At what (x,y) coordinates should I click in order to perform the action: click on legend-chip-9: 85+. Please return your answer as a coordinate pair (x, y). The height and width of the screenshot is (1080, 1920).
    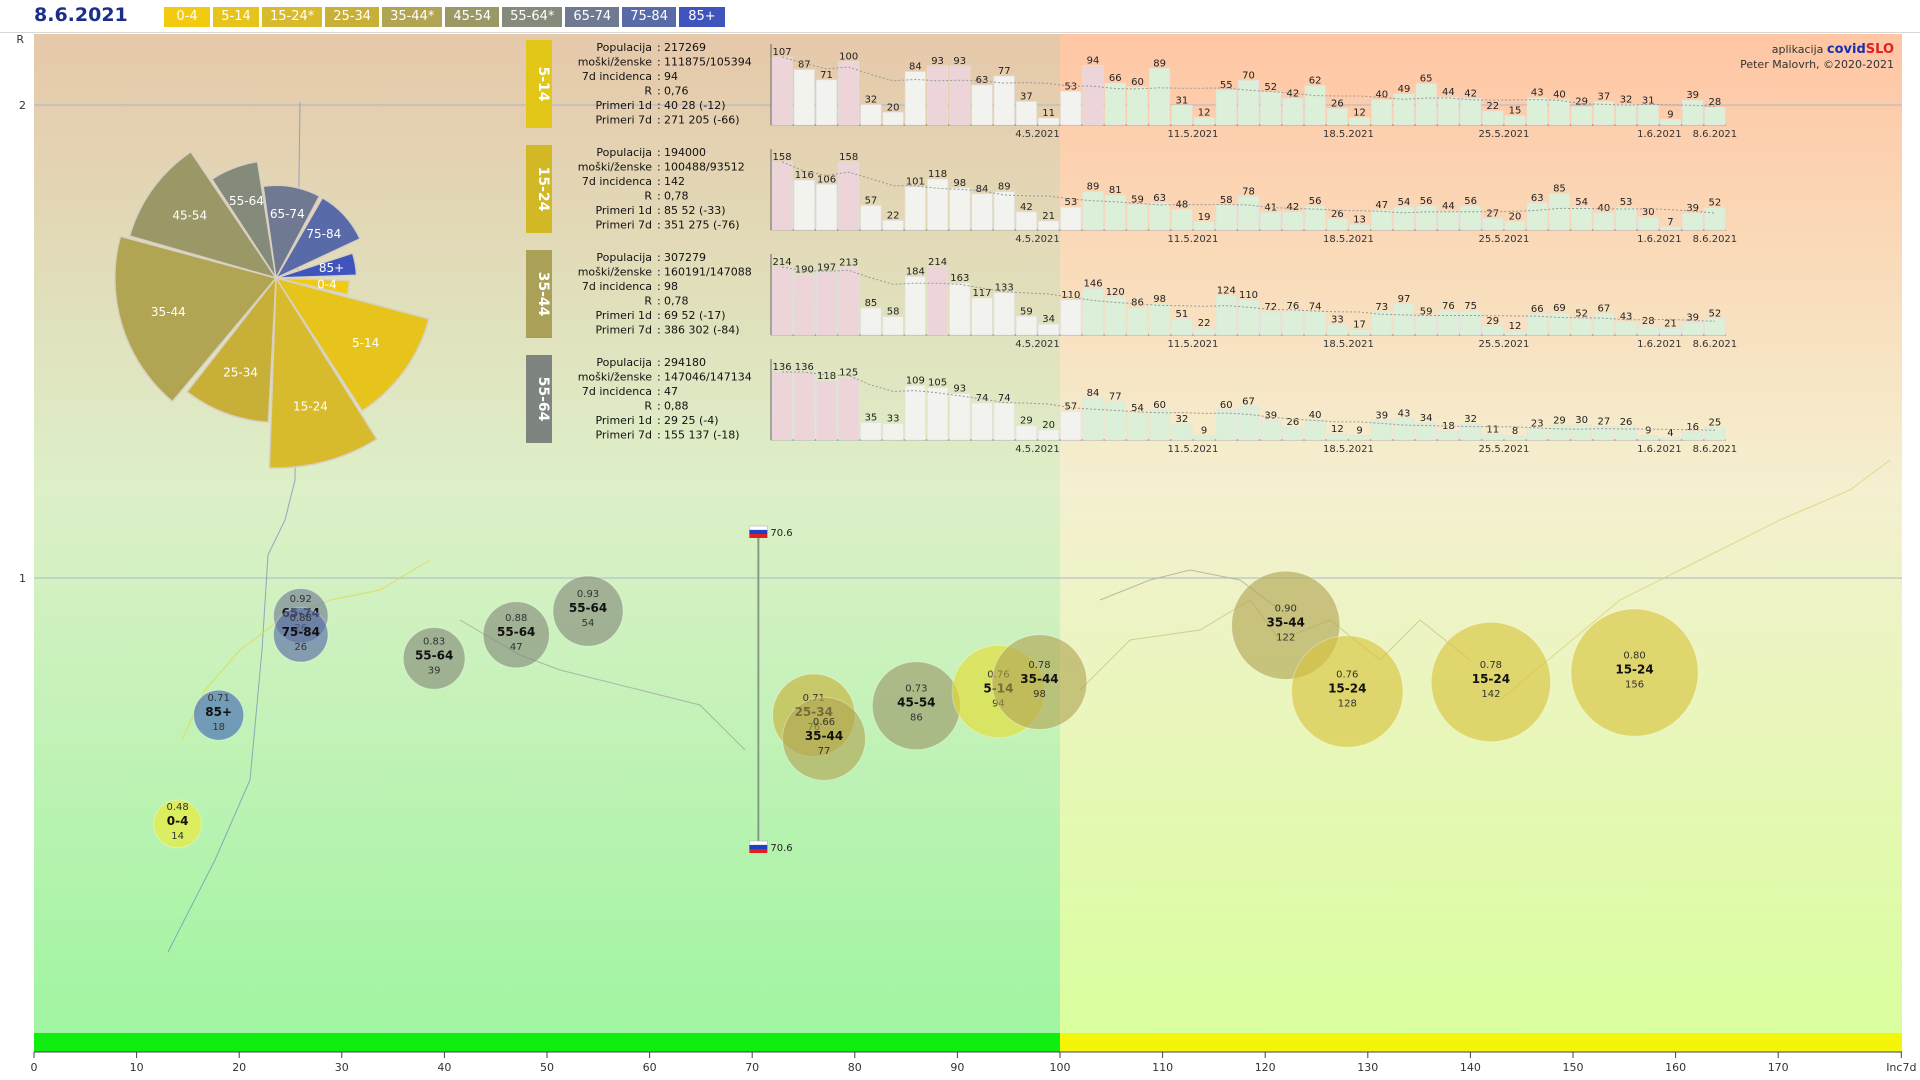
    Looking at the image, I should click on (701, 17).